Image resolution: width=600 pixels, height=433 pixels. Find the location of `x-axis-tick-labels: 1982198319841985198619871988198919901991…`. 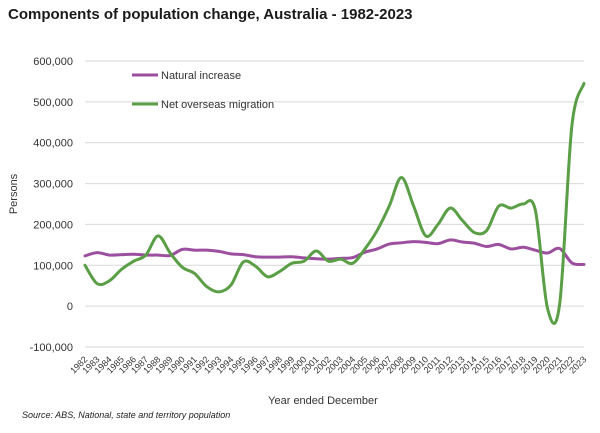

x-axis-tick-labels: 1982198319841985198619871988198919901991… is located at coordinates (328, 364).